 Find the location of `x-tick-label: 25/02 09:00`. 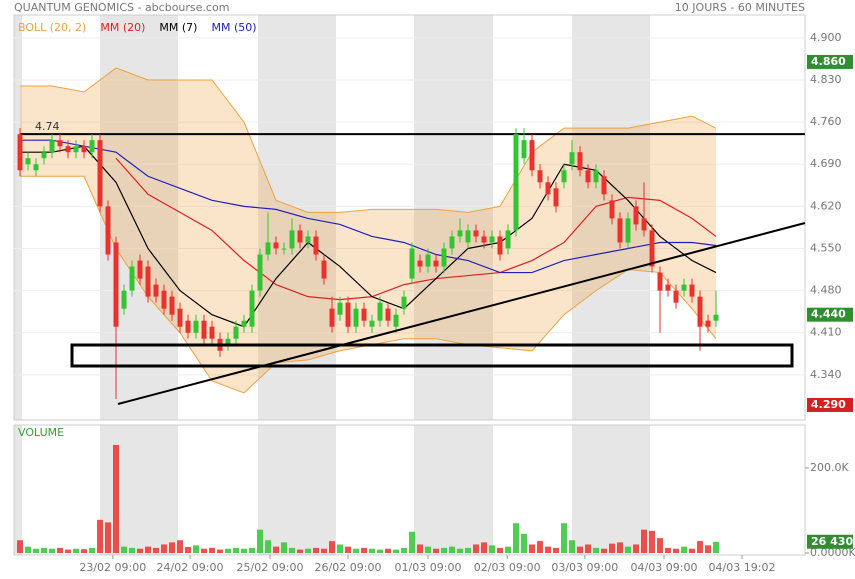

x-tick-label: 25/02 09:00 is located at coordinates (270, 567).